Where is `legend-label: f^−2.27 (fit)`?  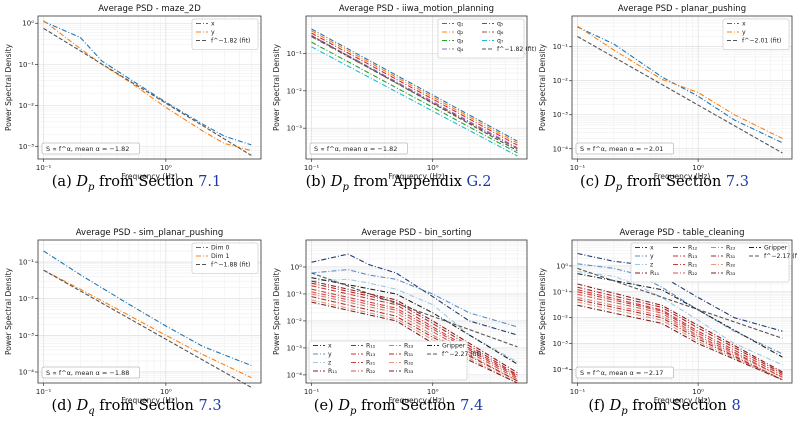 legend-label: f^−2.27 (fit) is located at coordinates (461, 354).